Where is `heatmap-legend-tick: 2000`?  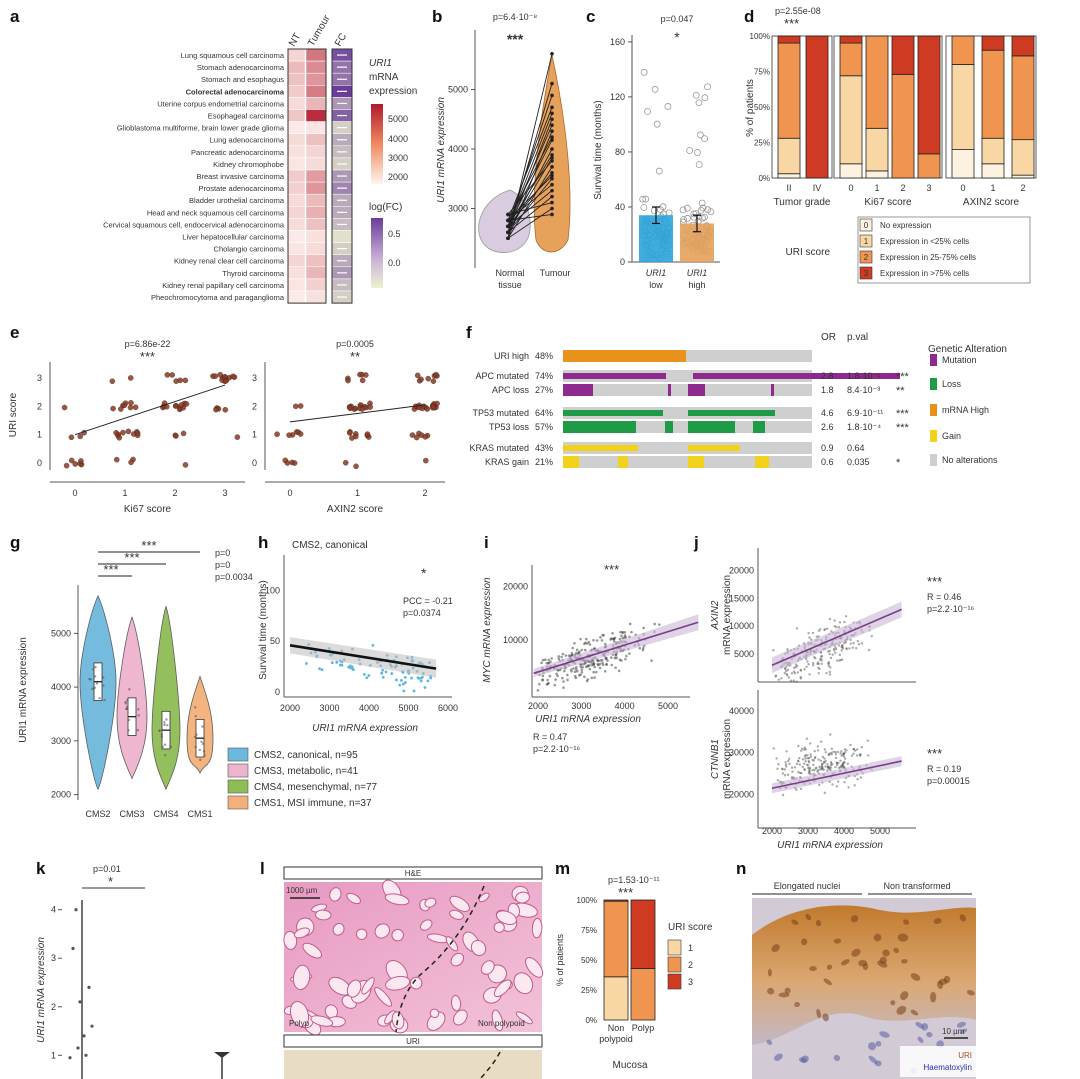 heatmap-legend-tick: 2000 is located at coordinates (398, 177).